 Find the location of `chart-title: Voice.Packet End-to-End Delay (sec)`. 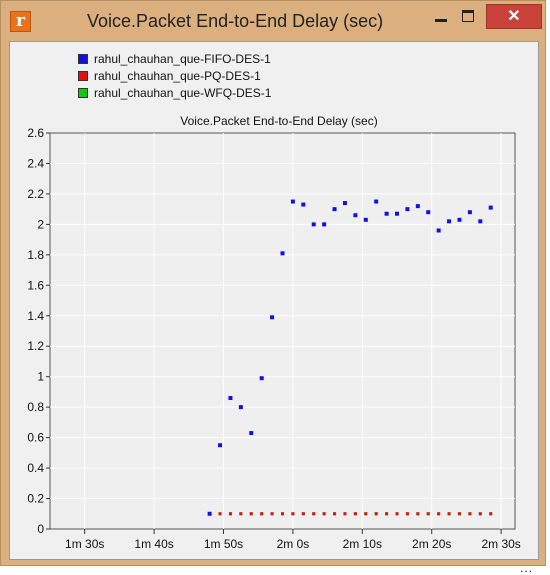

chart-title: Voice.Packet End-to-End Delay (sec) is located at coordinates (278, 121).